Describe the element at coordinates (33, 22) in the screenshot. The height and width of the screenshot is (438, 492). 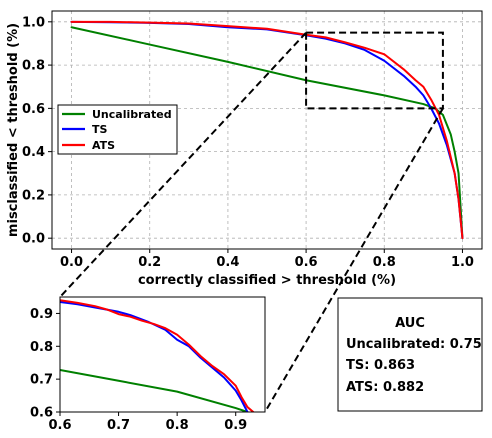
I see `y-tick-label: 1.0` at that location.